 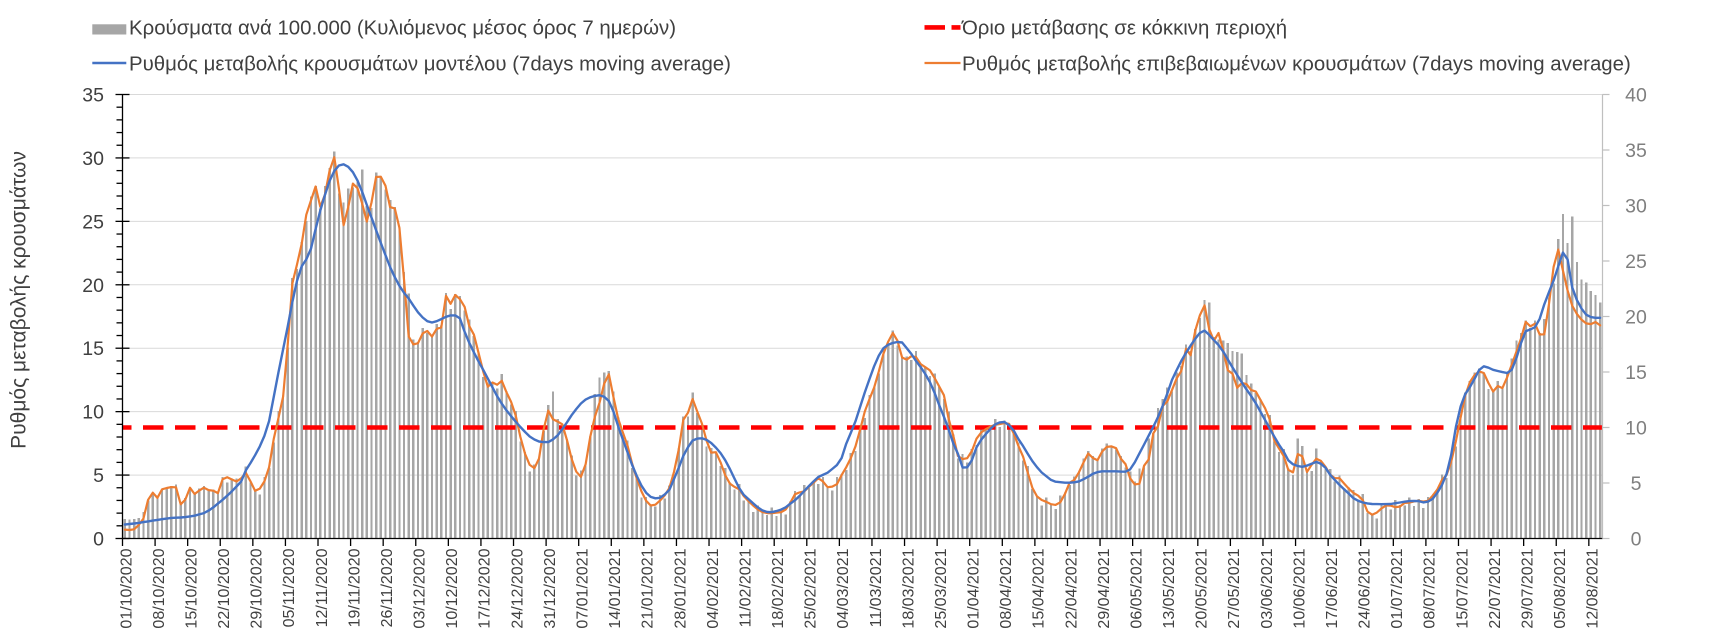 What do you see at coordinates (1365, 588) in the screenshot?
I see `svg-text: 24/06/2021` at bounding box center [1365, 588].